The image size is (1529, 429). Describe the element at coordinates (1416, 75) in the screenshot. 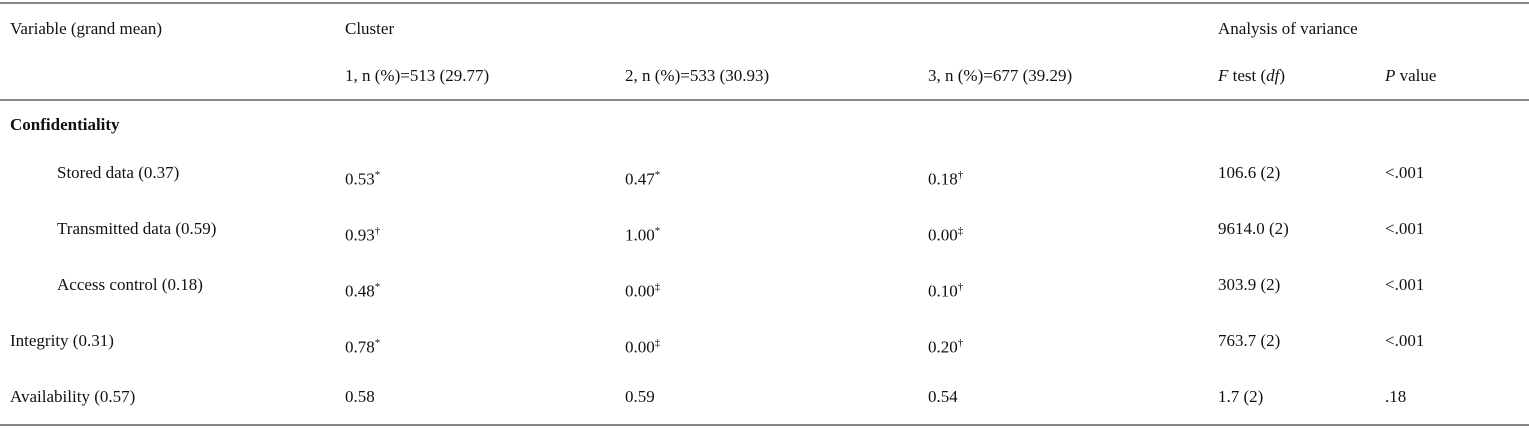

I see `header-text: value` at that location.